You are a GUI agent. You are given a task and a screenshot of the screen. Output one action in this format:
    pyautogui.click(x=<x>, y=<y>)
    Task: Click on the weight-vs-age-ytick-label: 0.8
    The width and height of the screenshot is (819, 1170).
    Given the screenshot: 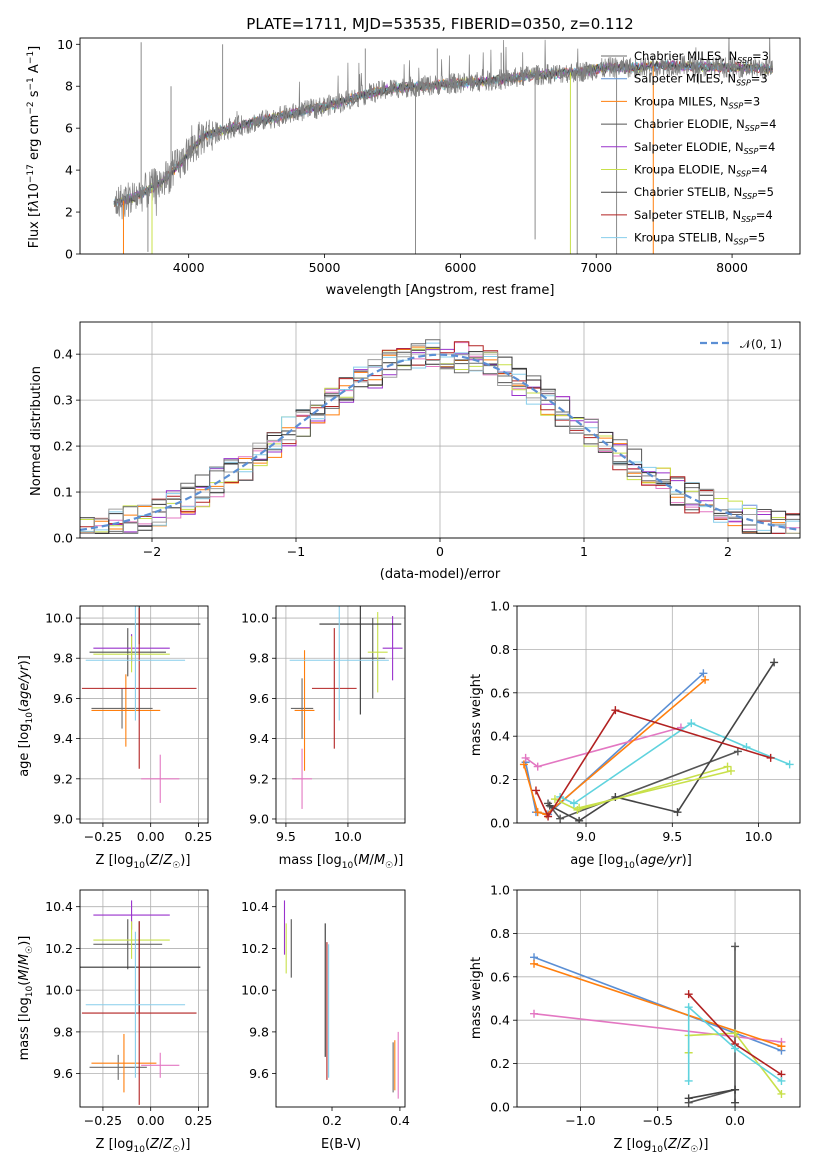 What is the action you would take?
    pyautogui.click(x=500, y=649)
    